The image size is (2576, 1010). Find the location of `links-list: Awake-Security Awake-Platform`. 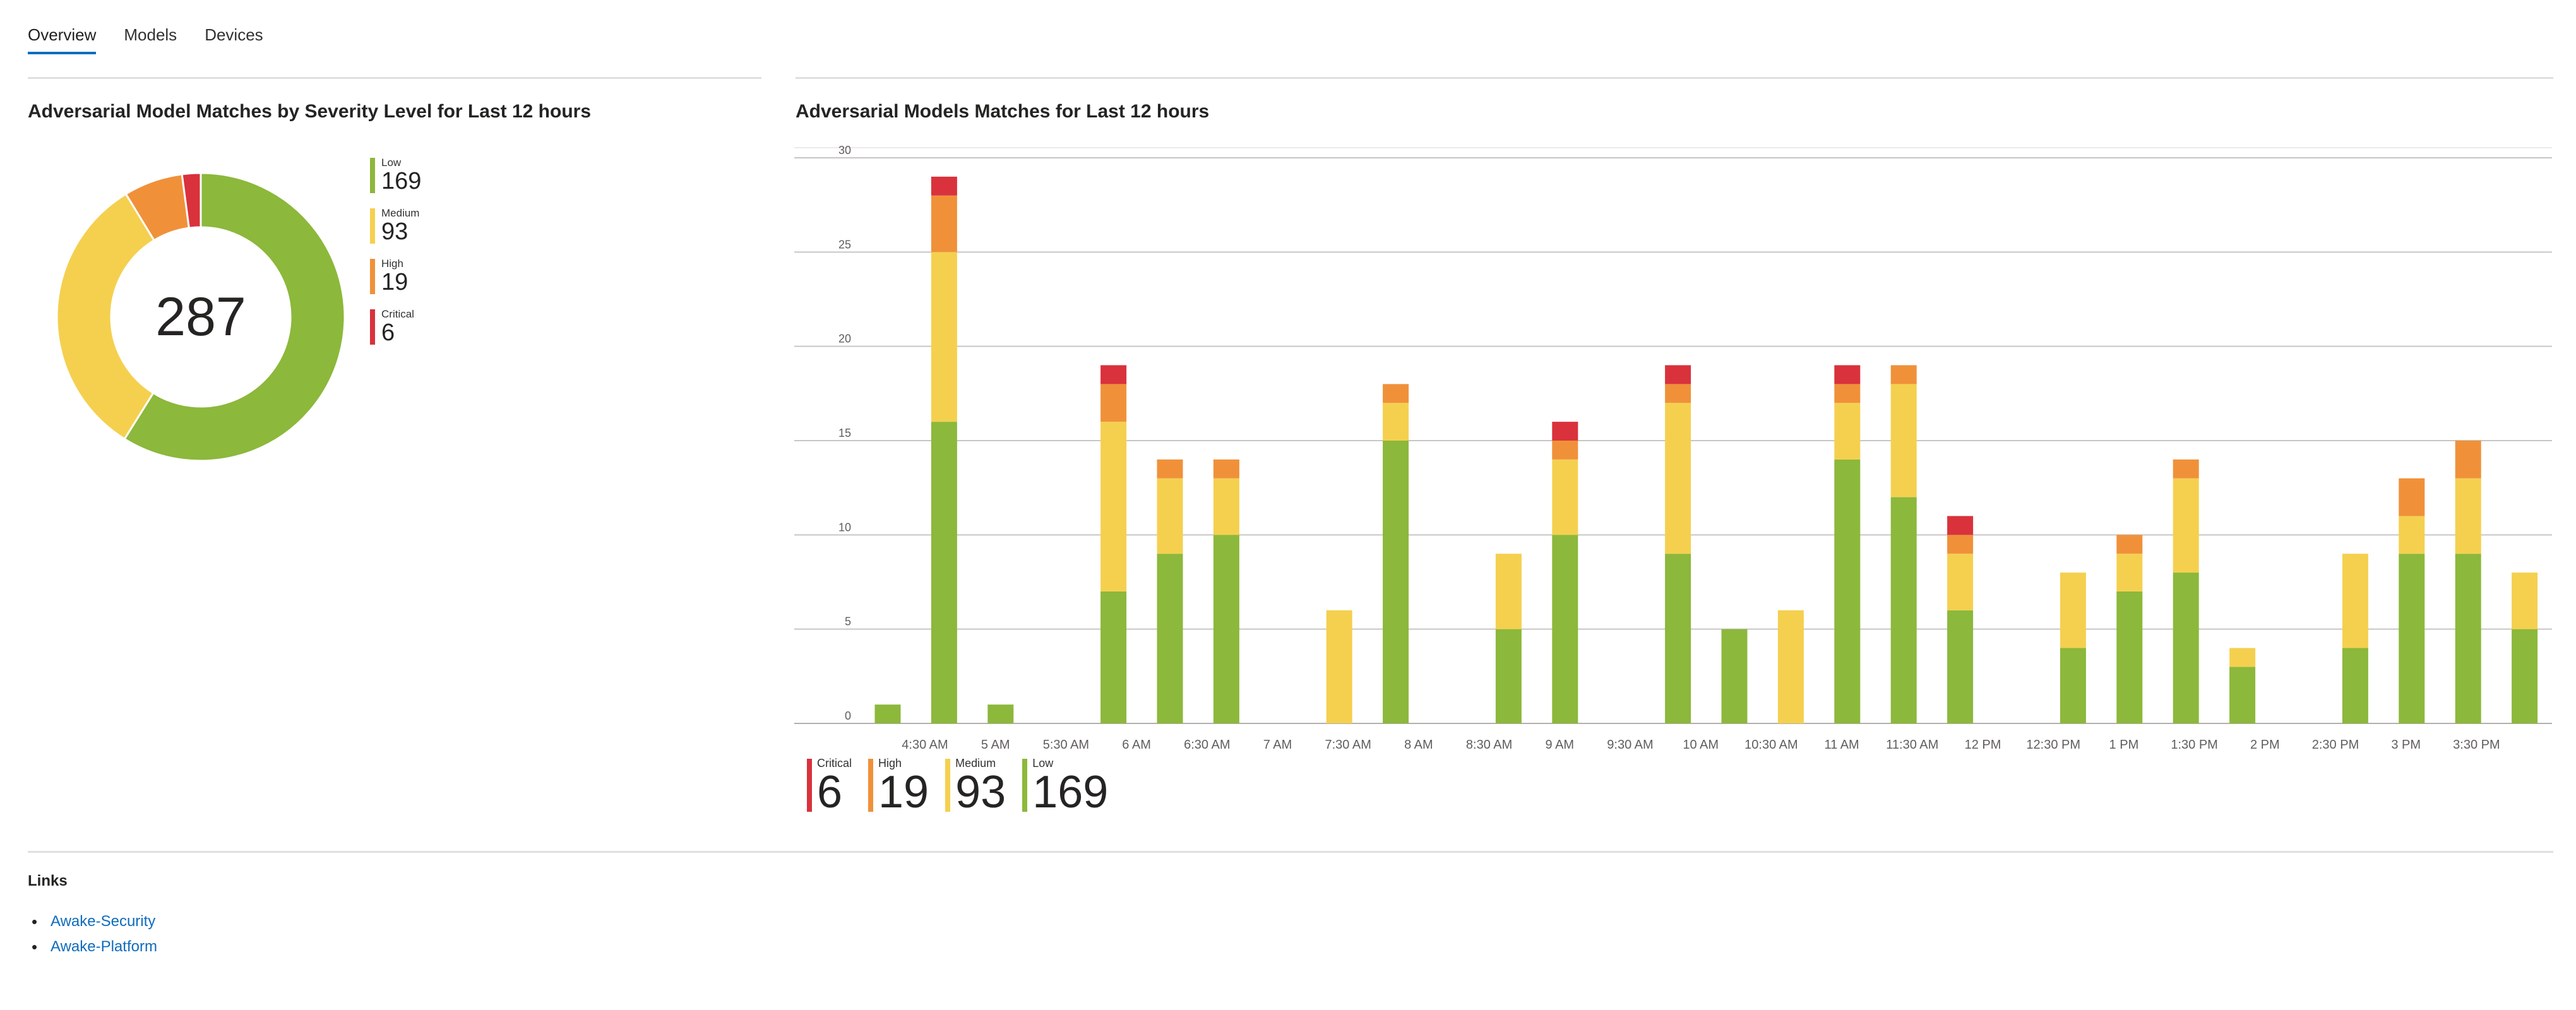

links-list: Awake-Security Awake-Platform is located at coordinates (92, 934).